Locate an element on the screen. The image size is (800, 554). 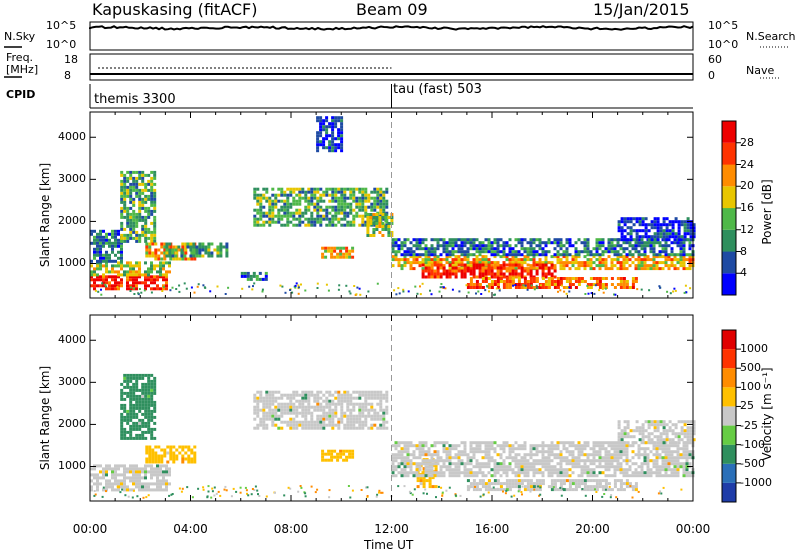
velocity-colorbar-tick-label: -1000 is located at coordinates (756, 482).